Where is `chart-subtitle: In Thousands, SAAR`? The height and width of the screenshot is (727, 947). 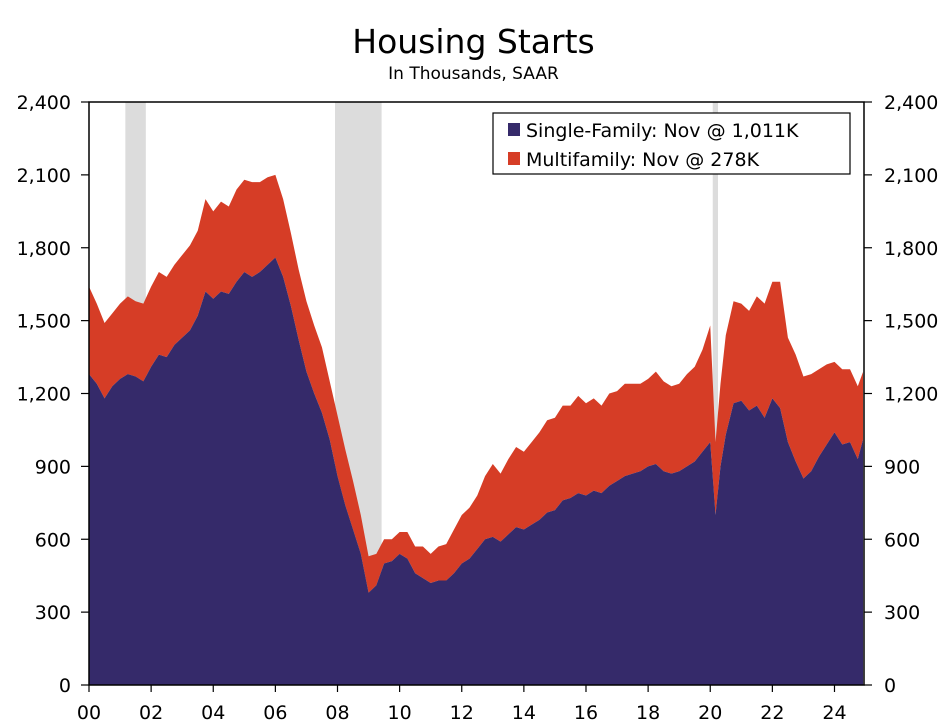
chart-subtitle: In Thousands, SAAR is located at coordinates (473, 74).